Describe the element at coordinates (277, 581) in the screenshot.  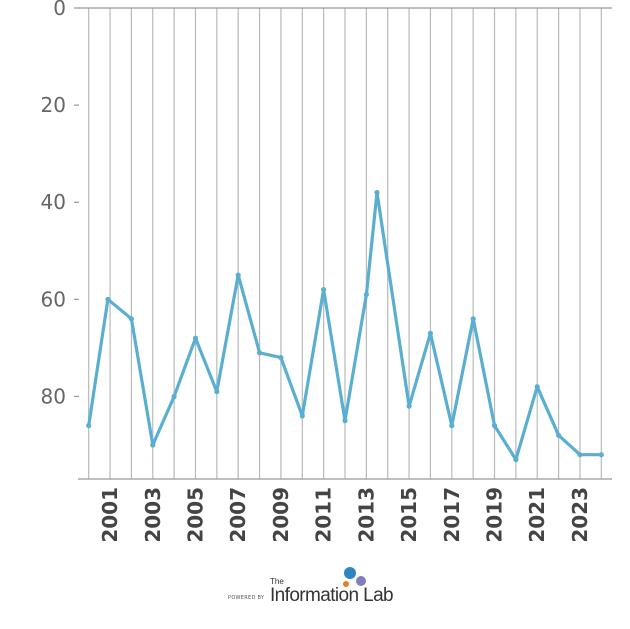
I see `logo-the-label: The` at that location.